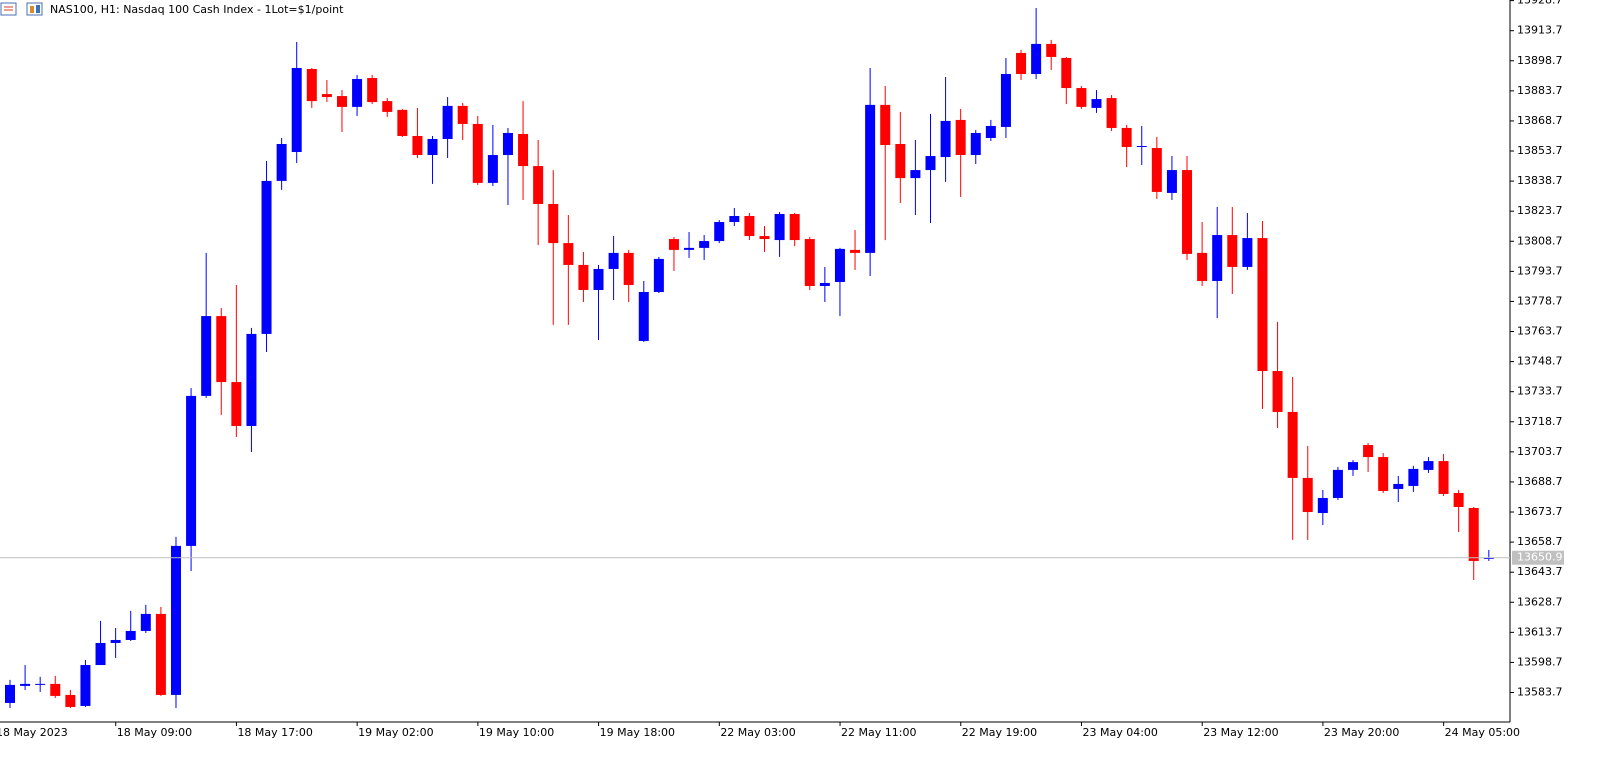 The width and height of the screenshot is (1600, 760). Describe the element at coordinates (1540, 692) in the screenshot. I see `y-tick-label: 13583.7` at that location.